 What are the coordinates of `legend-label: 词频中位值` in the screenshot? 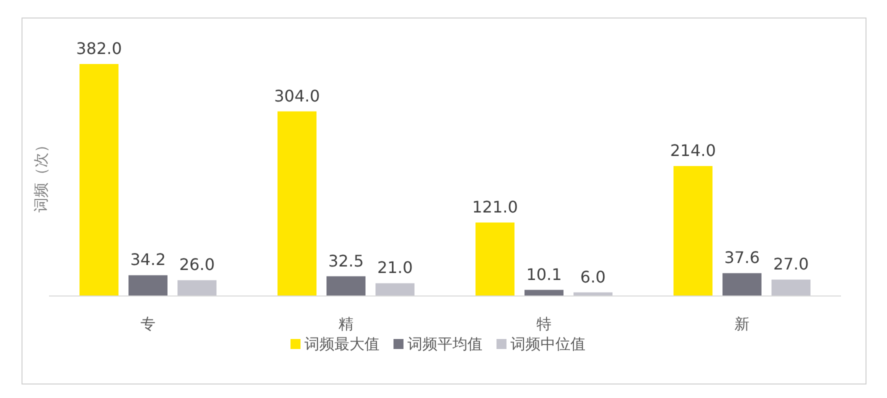 It's located at (548, 344).